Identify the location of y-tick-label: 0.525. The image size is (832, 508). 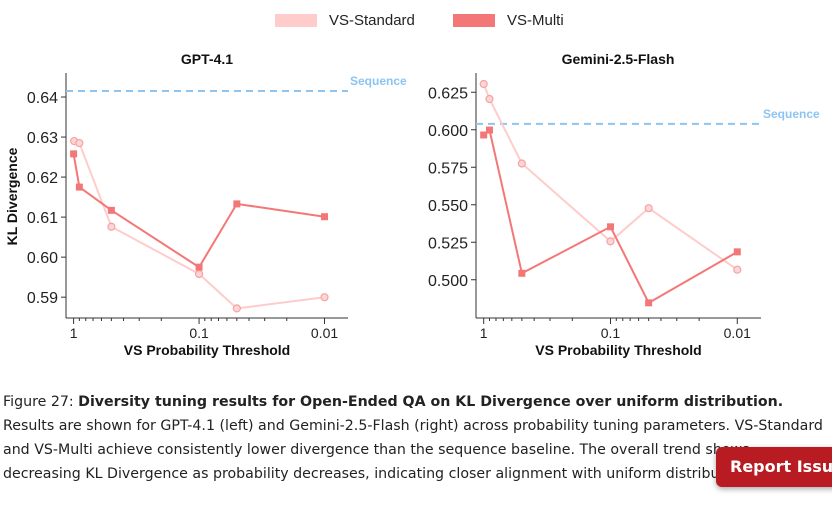
(448, 243).